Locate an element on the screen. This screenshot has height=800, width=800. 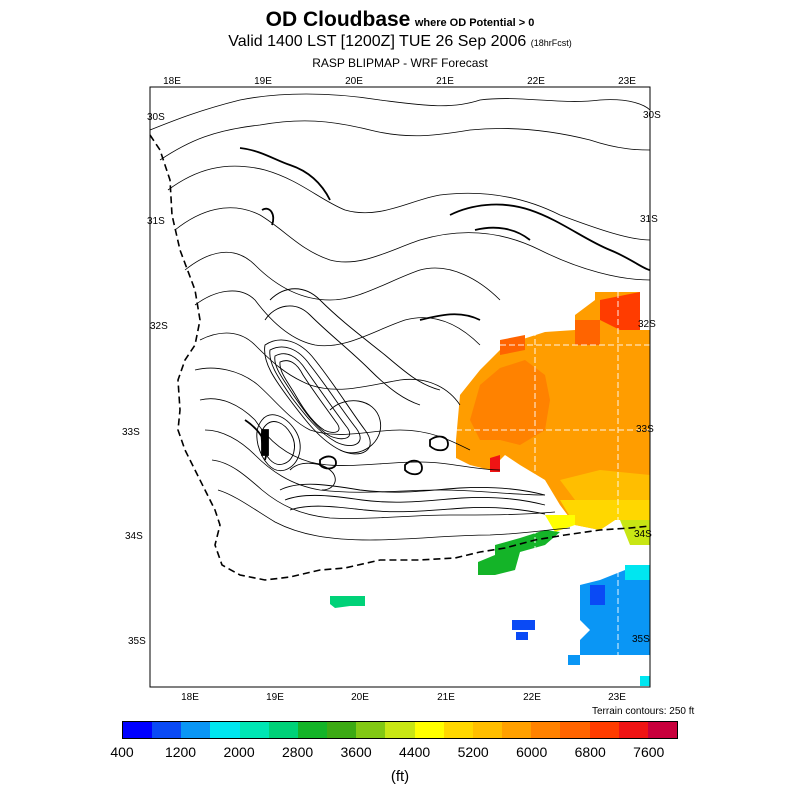
colorbar-labels: 400 1200 2000 2800 3600 4400 5200 6000 6800 7600 is located at coordinates (400, 754).